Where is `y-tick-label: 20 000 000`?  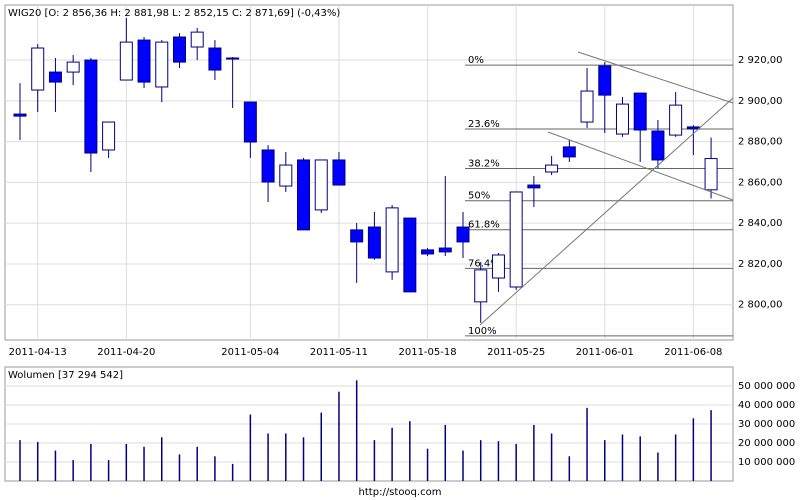 y-tick-label: 20 000 000 is located at coordinates (766, 443).